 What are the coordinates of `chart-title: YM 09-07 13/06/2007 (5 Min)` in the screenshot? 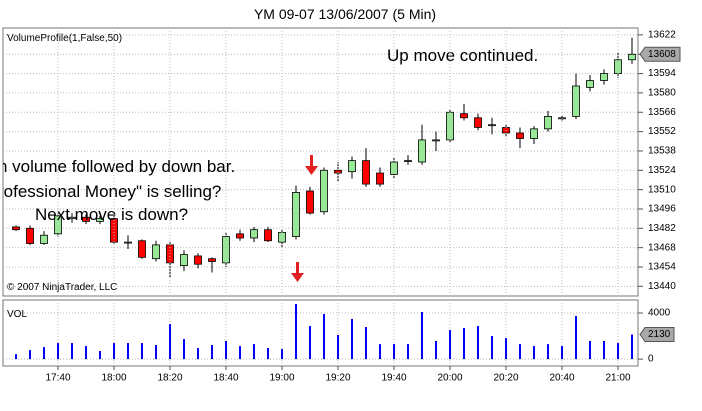 It's located at (345, 14).